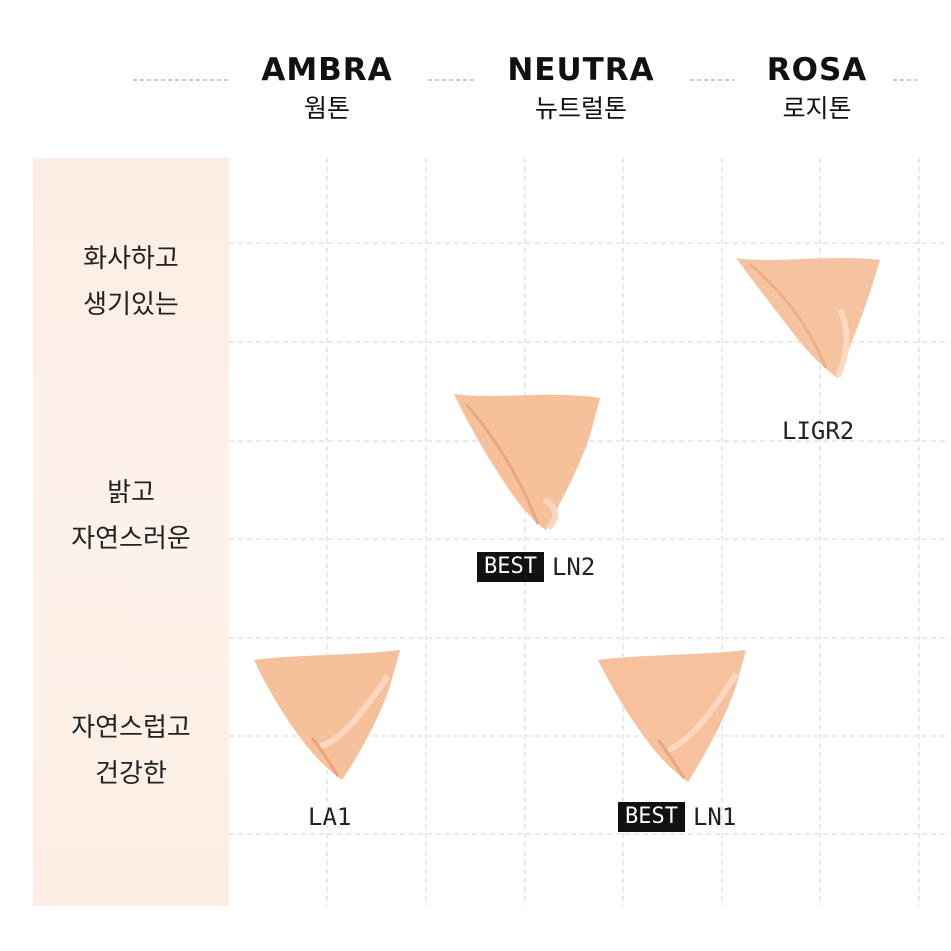 This screenshot has height=951, width=951. I want to click on row-label-line: 자연스러운, so click(131, 539).